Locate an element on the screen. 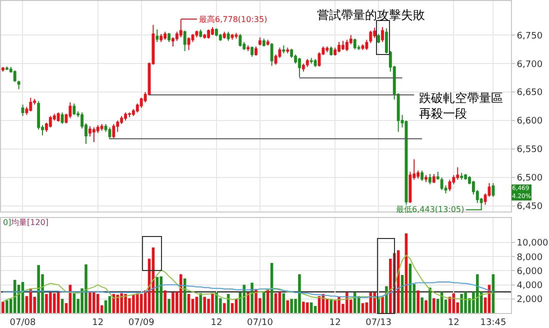 The image size is (549, 328). annotation: 均量[120] is located at coordinates (29, 222).